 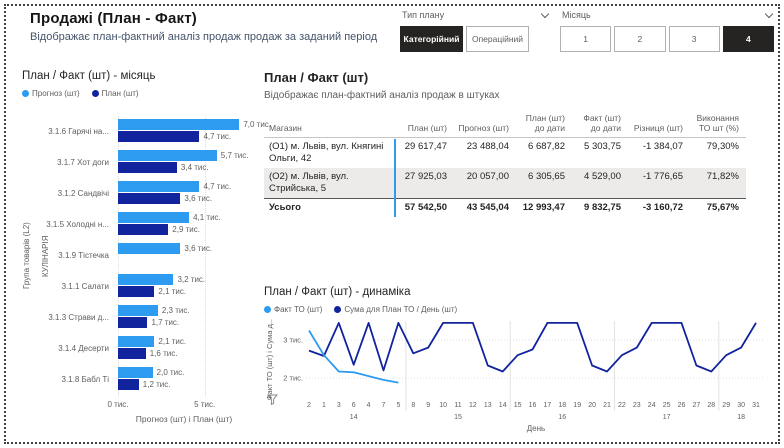 What do you see at coordinates (488, 405) in the screenshot?
I see `day-tick-label: 13` at bounding box center [488, 405].